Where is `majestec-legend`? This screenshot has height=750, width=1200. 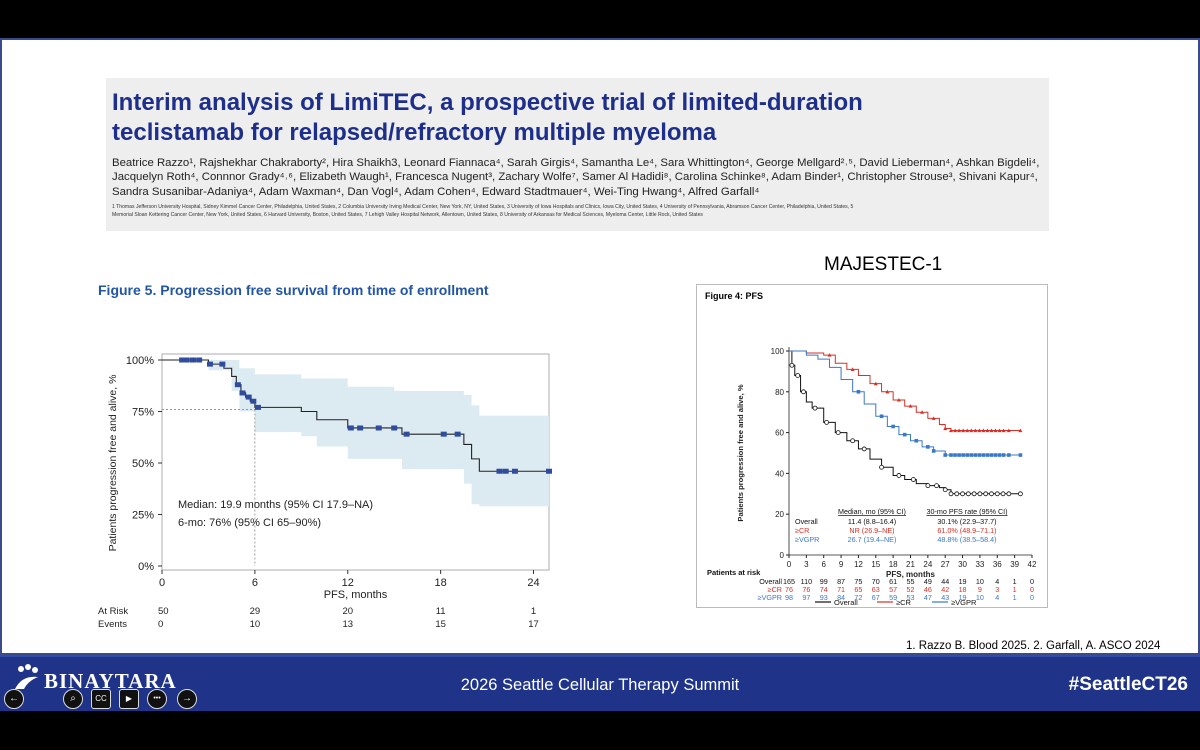 majestec-legend is located at coordinates (873, 595).